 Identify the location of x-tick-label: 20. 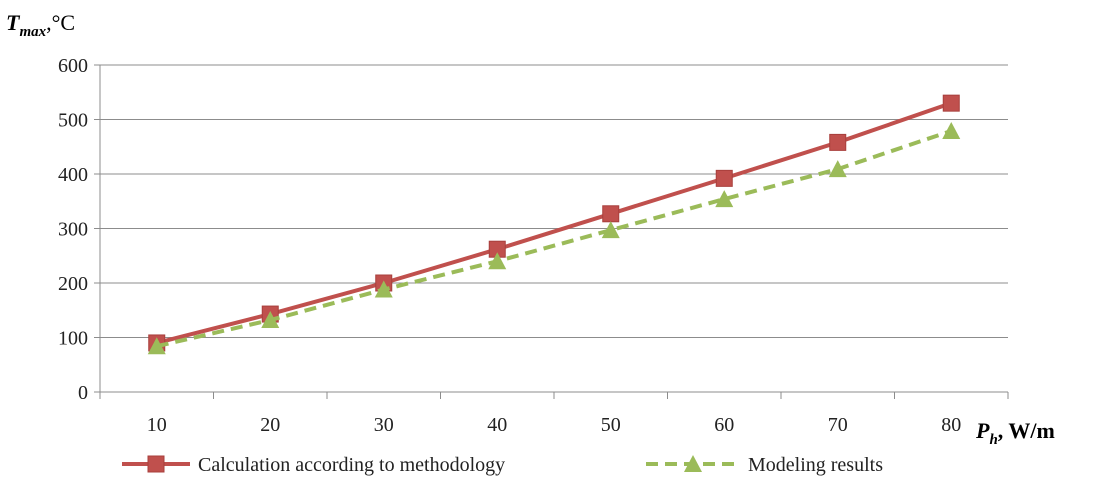
(270, 425).